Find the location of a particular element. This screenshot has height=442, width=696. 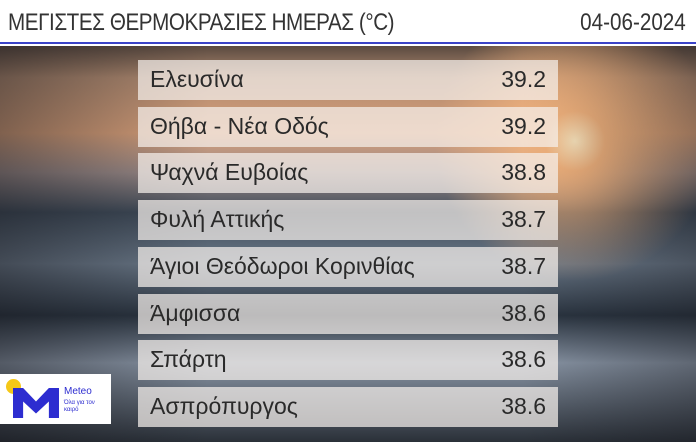

station-name: Φυλή Αττικής is located at coordinates (217, 219).